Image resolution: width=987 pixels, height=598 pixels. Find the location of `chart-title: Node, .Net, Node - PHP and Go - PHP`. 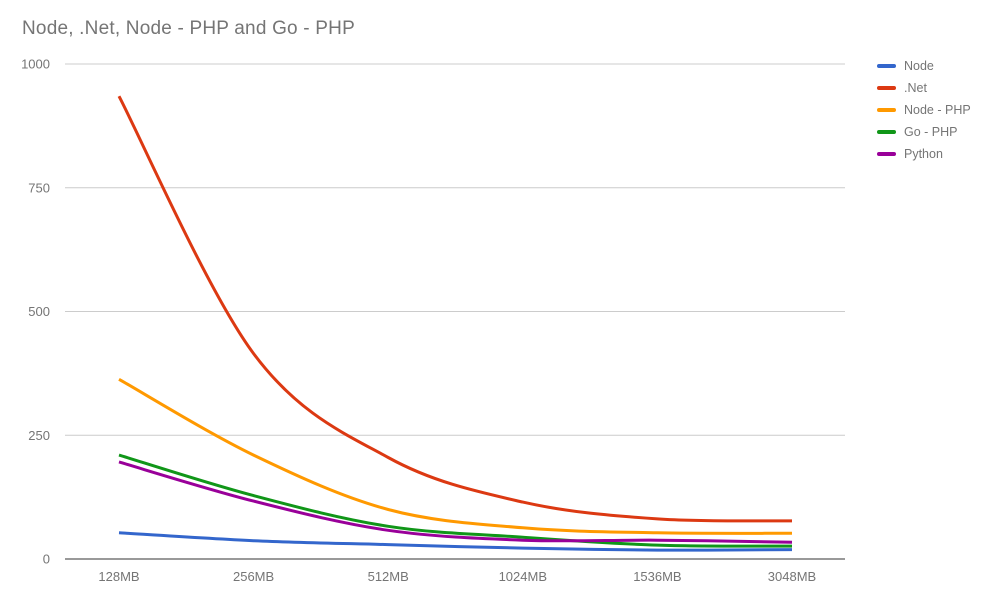

chart-title: Node, .Net, Node - PHP and Go - PHP is located at coordinates (188, 28).